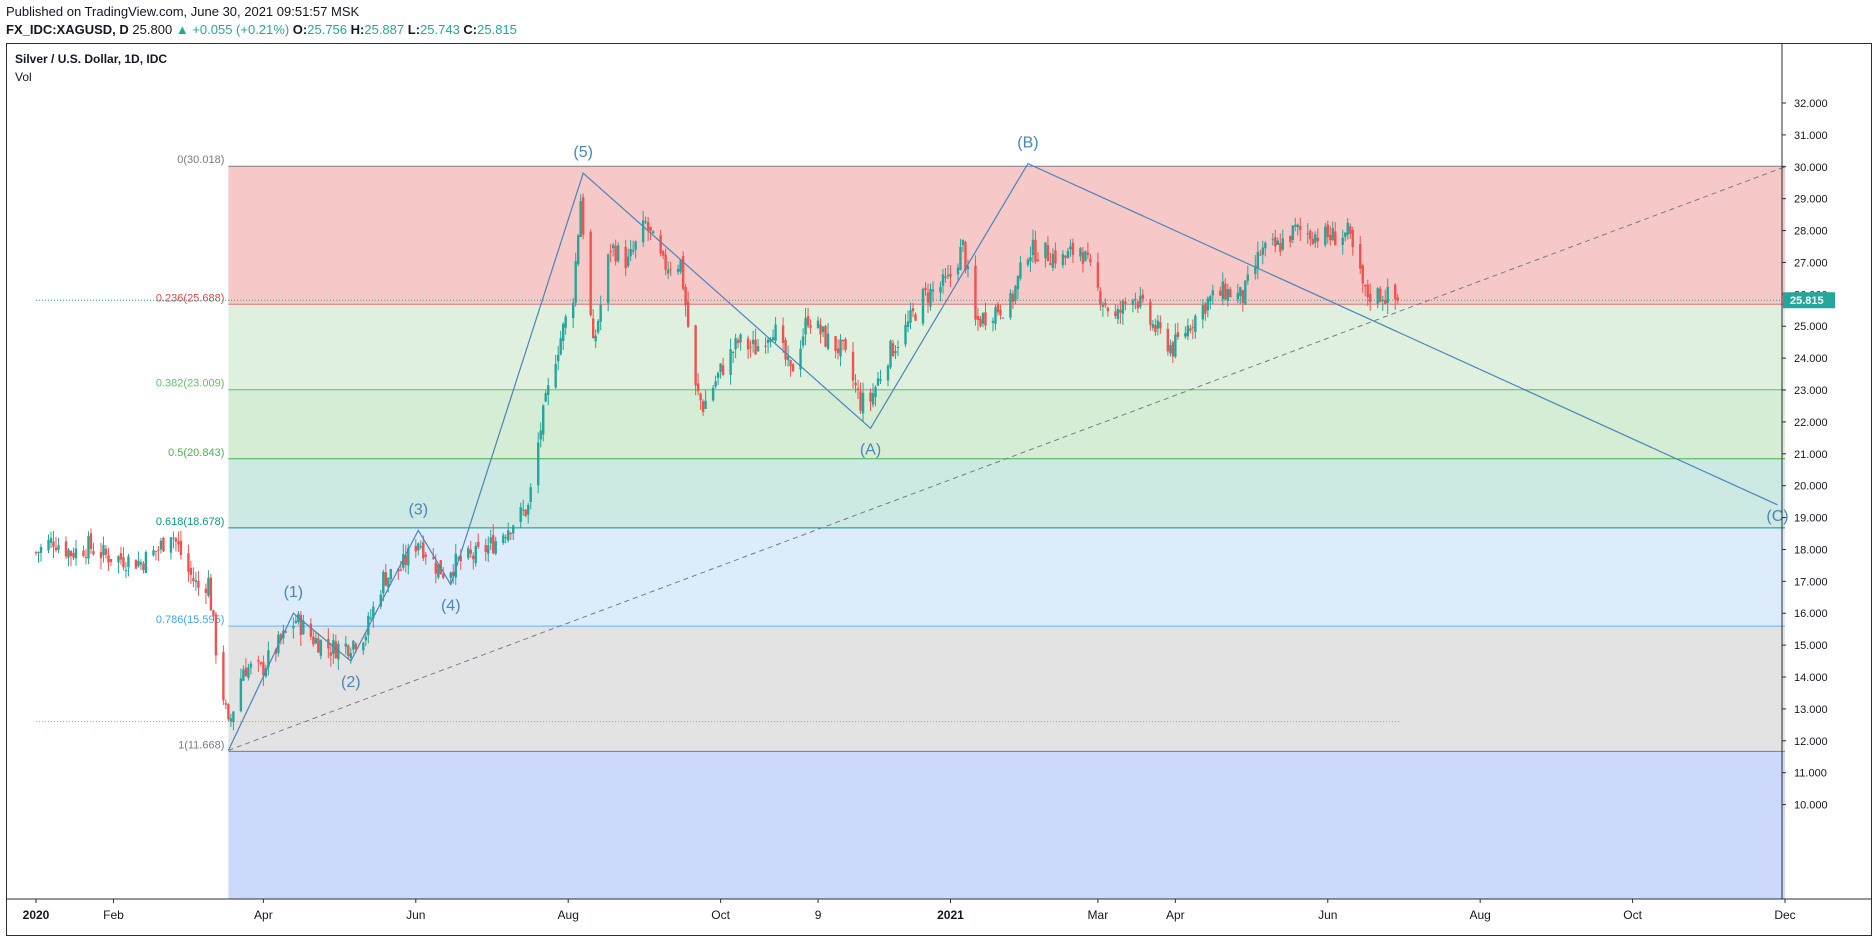  I want to click on symbol-label: FX_IDC:XAGUSD, D, so click(67, 29).